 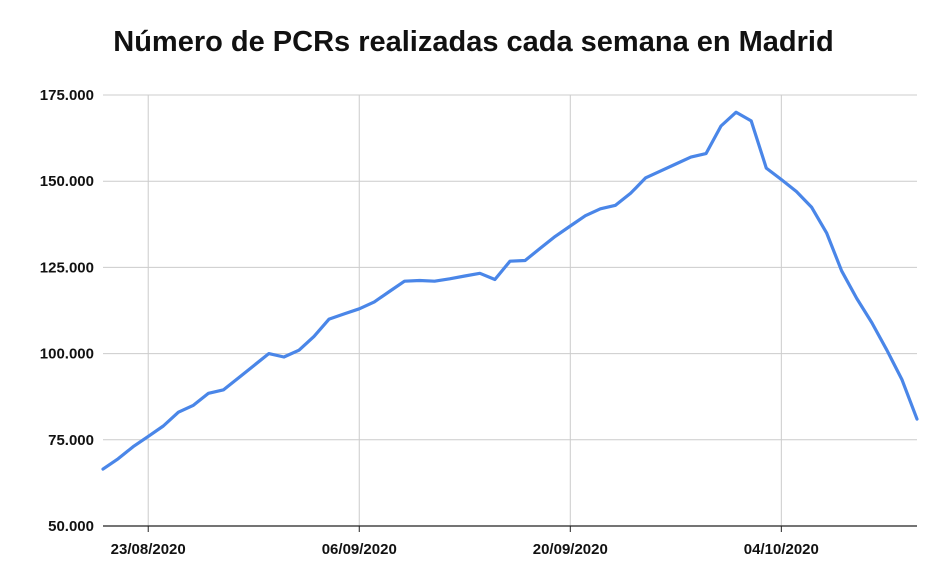 I want to click on y-tick-label: 75.000, so click(x=71, y=440).